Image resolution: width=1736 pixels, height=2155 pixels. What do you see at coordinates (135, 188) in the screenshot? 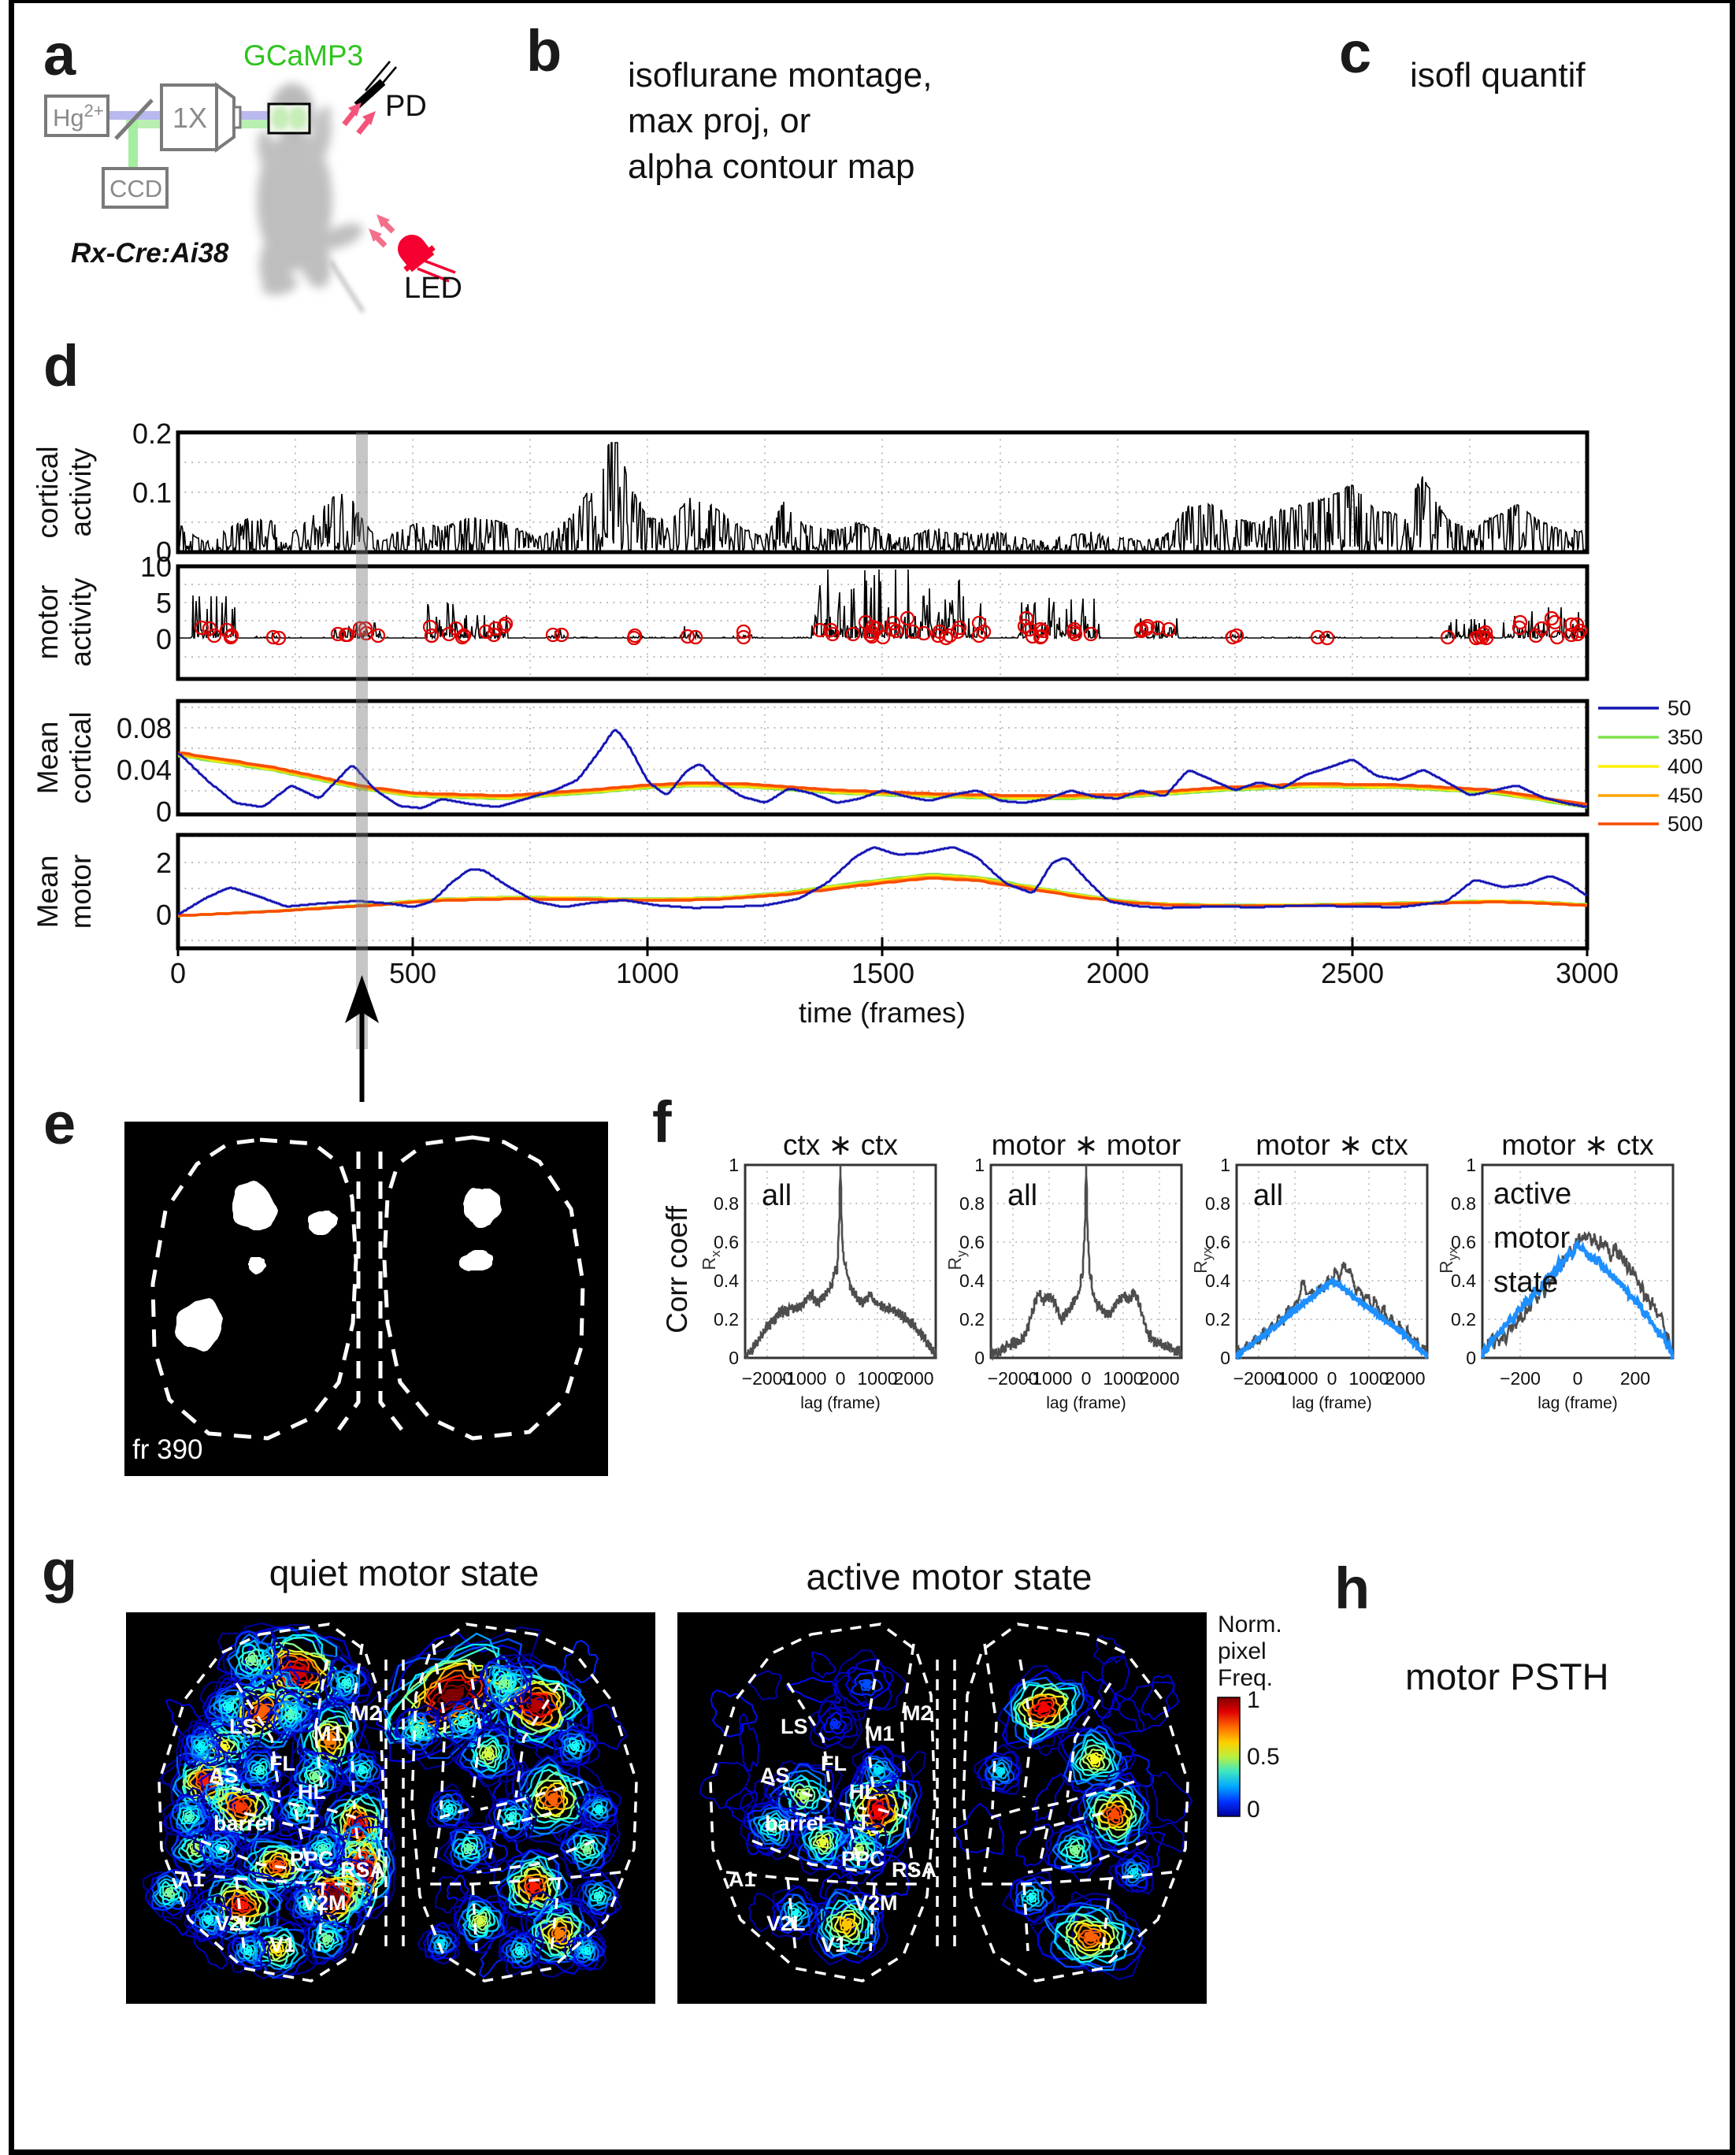
I see `svg-text: CCD` at bounding box center [135, 188].